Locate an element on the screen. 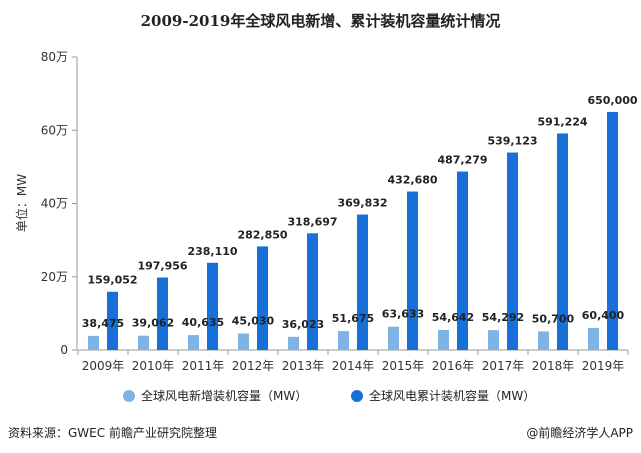 The image size is (641, 453). data-label-cumulative: 369,832 is located at coordinates (362, 203).